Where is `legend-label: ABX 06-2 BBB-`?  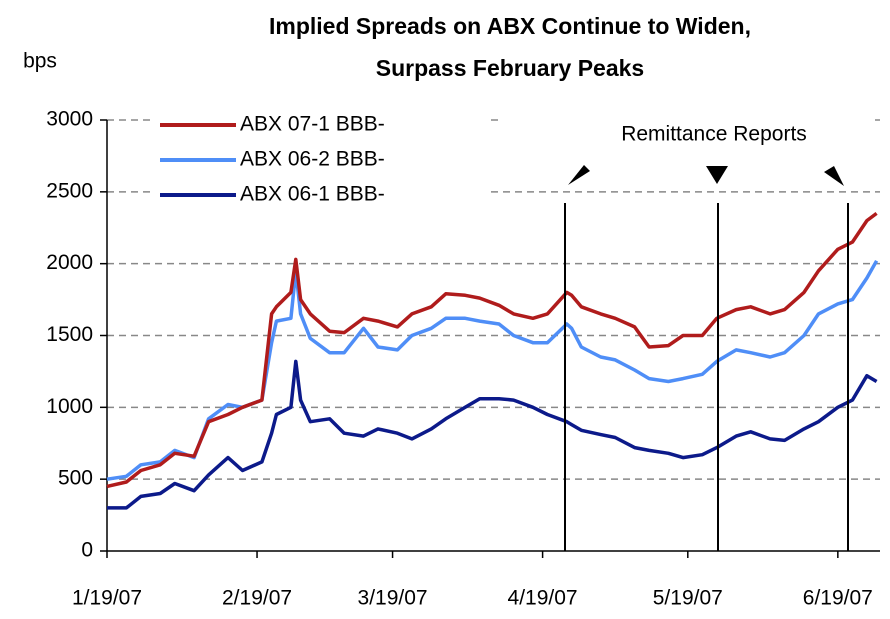
legend-label: ABX 06-2 BBB- is located at coordinates (312, 159).